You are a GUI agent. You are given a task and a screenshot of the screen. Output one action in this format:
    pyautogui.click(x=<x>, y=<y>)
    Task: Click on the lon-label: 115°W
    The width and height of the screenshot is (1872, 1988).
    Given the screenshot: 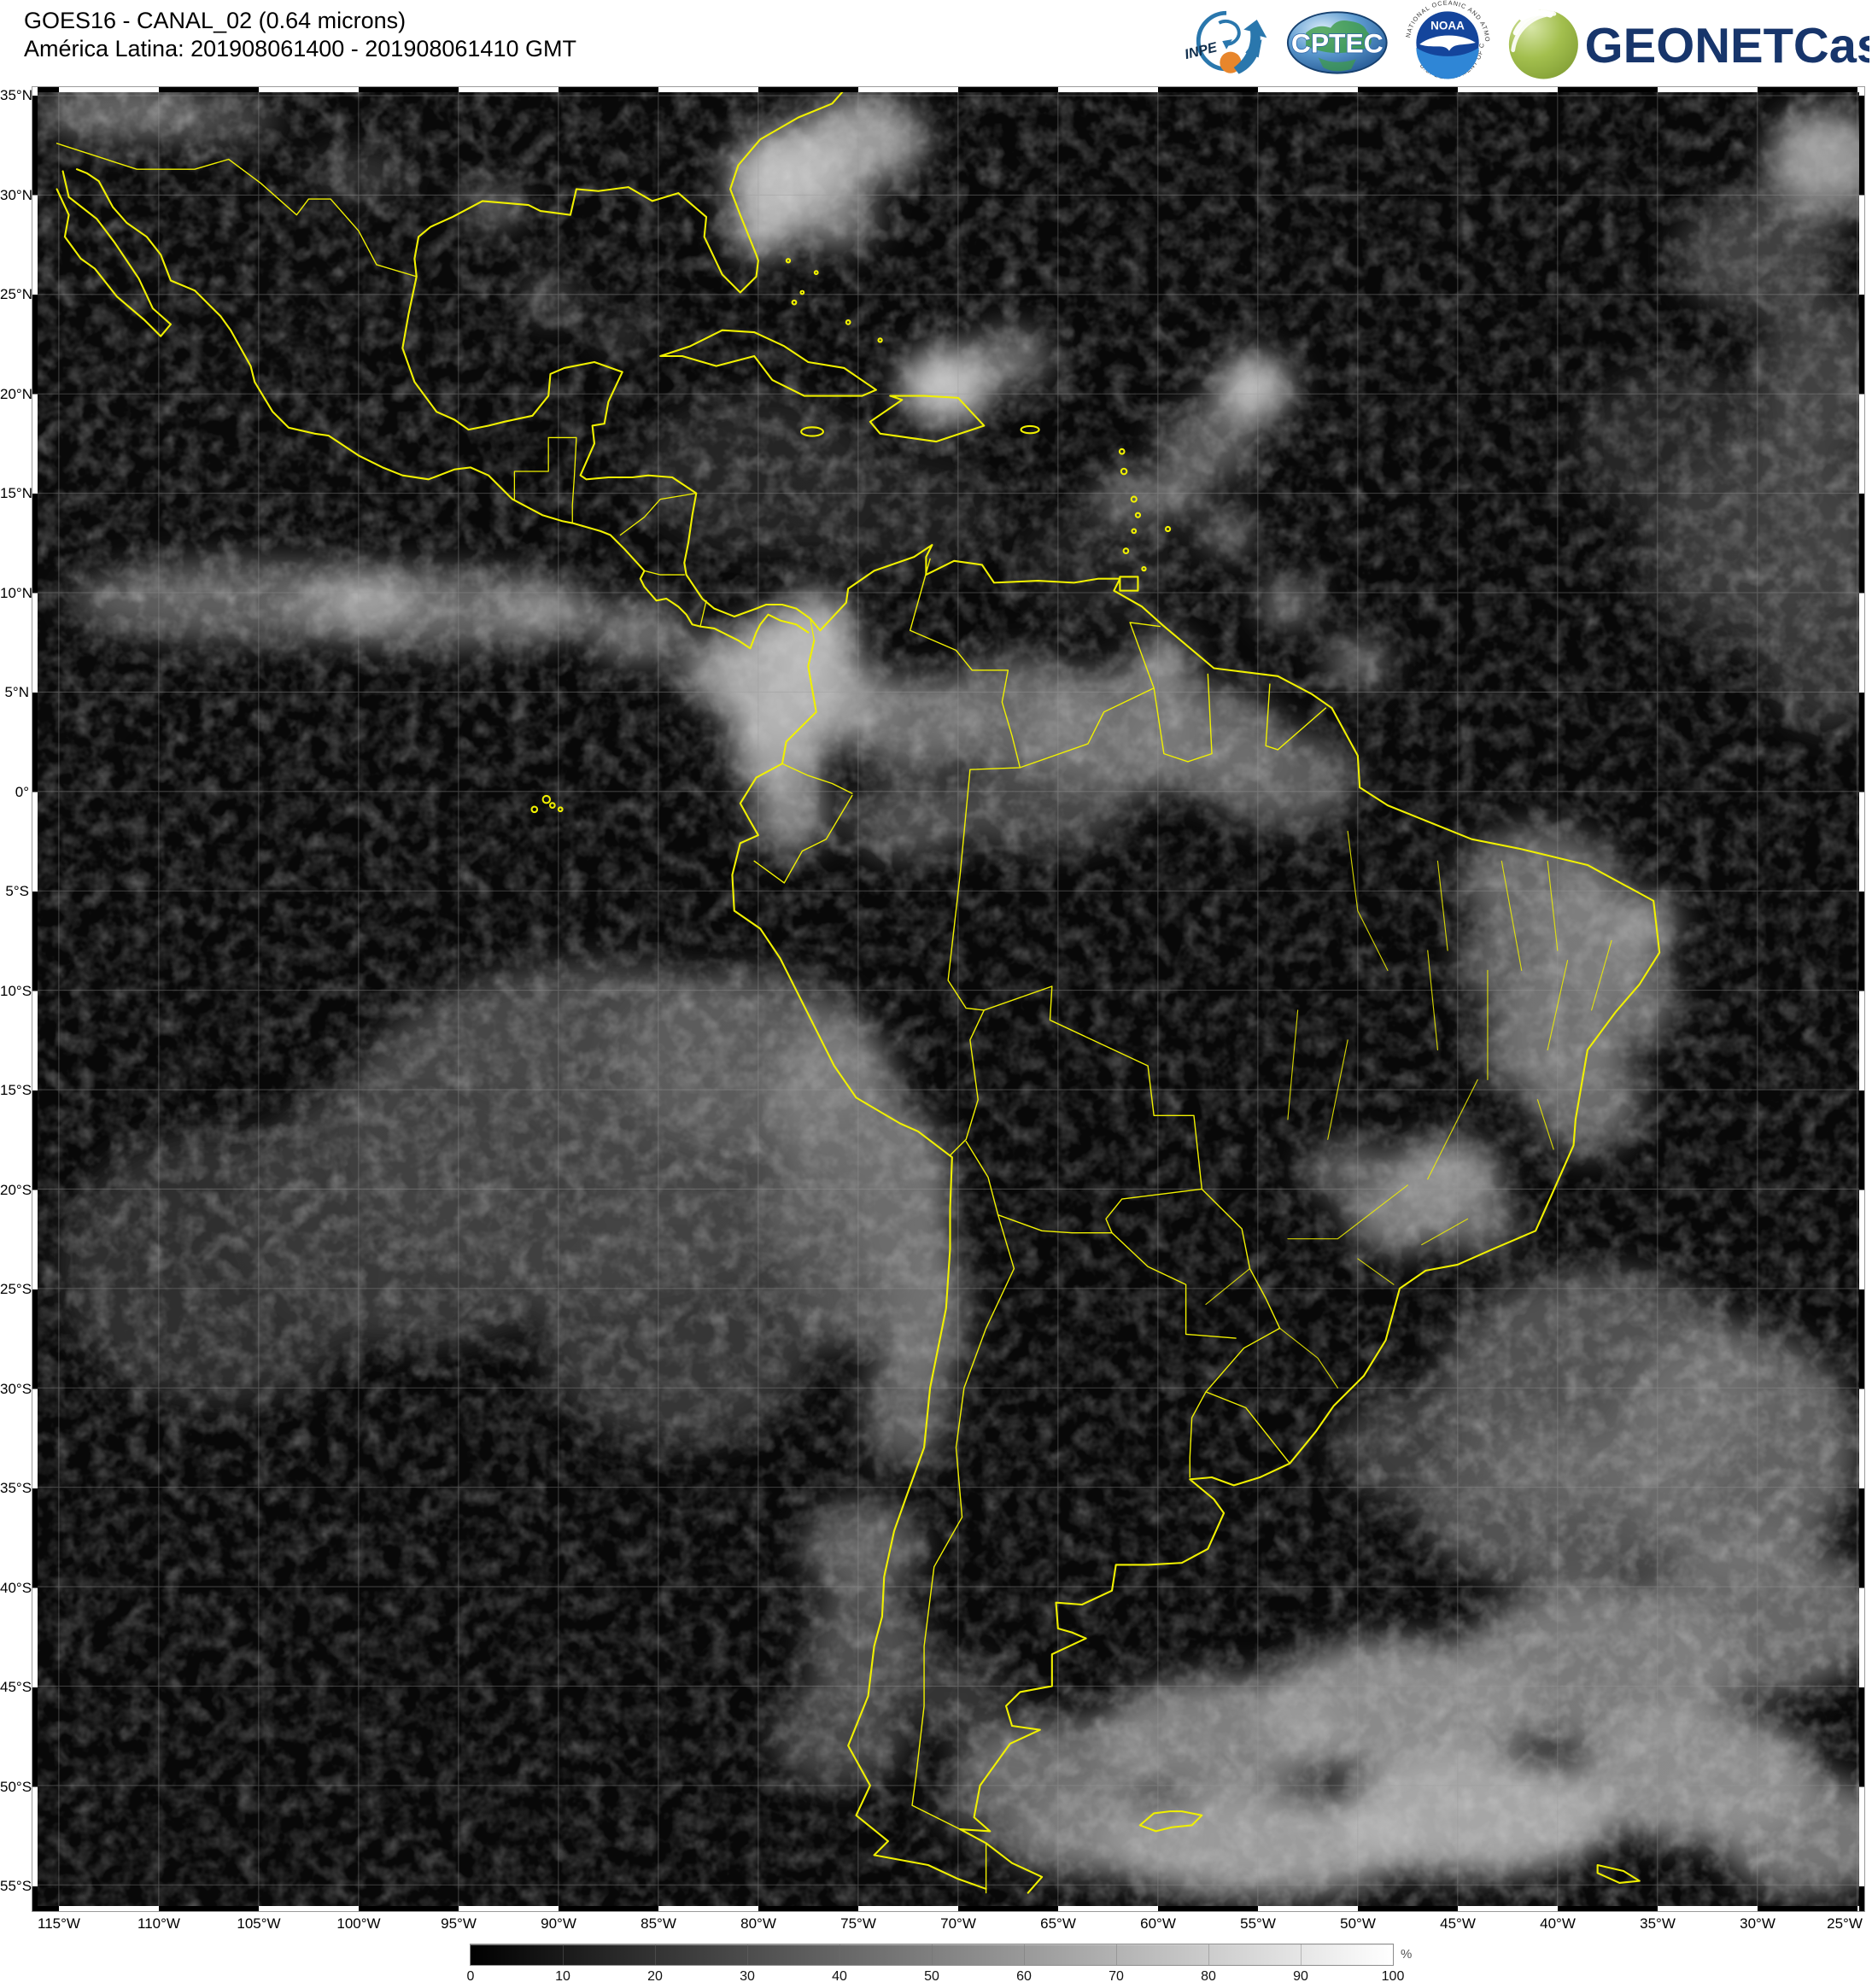 What is the action you would take?
    pyautogui.click(x=59, y=1923)
    